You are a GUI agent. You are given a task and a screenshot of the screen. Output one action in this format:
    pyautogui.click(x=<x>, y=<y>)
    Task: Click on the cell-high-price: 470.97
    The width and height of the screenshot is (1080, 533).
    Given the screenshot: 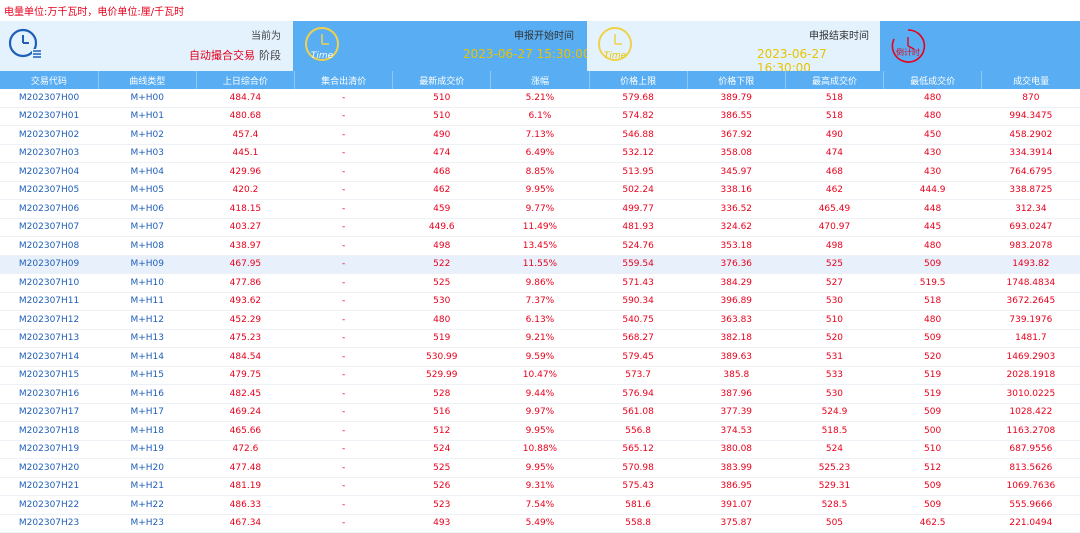 What is the action you would take?
    pyautogui.click(x=834, y=227)
    